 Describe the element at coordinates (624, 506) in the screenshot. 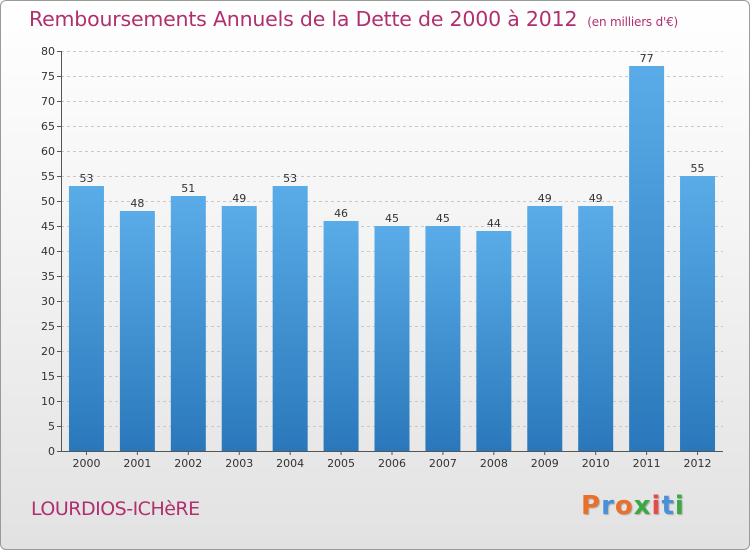

I see `logo-letter: o` at that location.